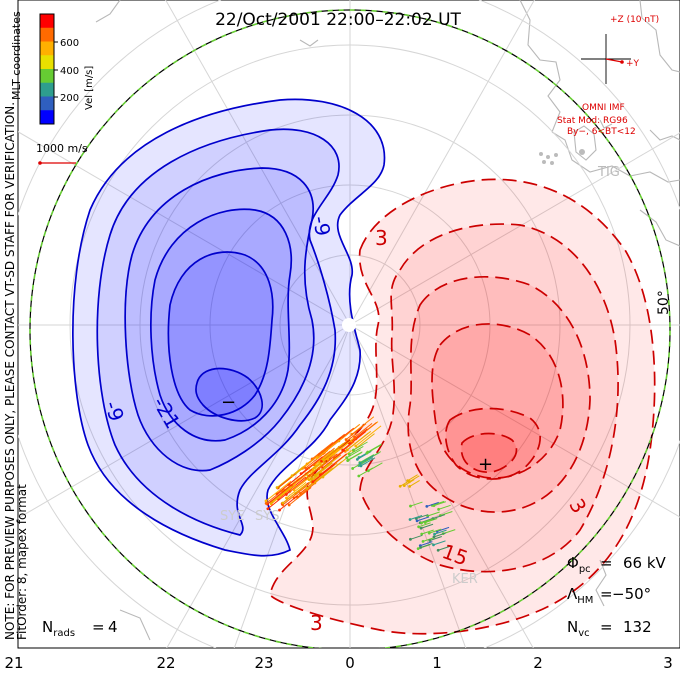 The image size is (680, 674). I want to click on n-rads-eq: =, so click(98, 627).